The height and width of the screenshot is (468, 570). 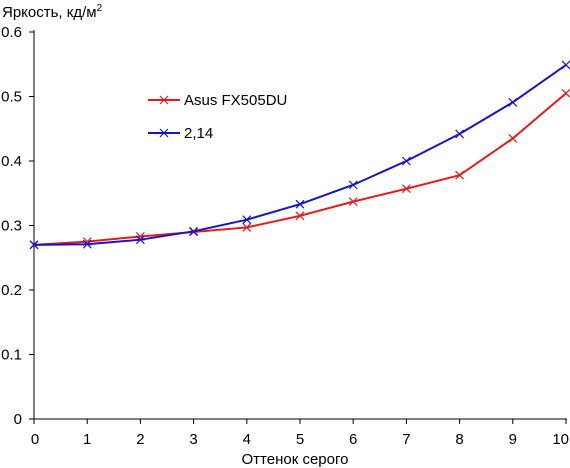 I want to click on x-tick-label: 8, so click(x=459, y=439).